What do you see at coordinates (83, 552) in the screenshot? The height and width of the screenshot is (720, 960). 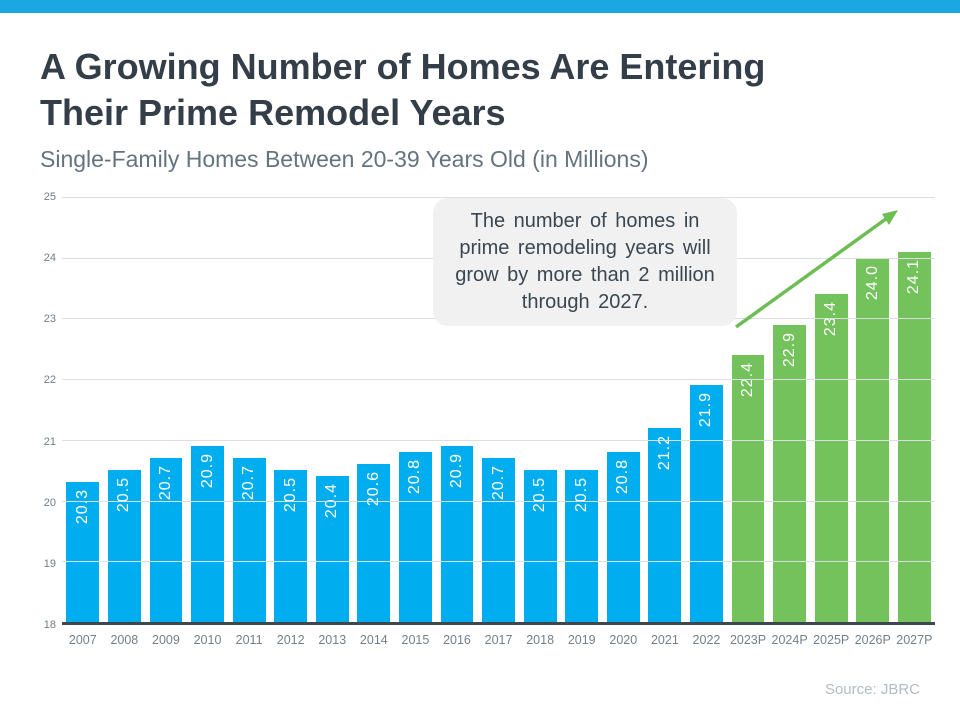 I see `bar: 20.3` at bounding box center [83, 552].